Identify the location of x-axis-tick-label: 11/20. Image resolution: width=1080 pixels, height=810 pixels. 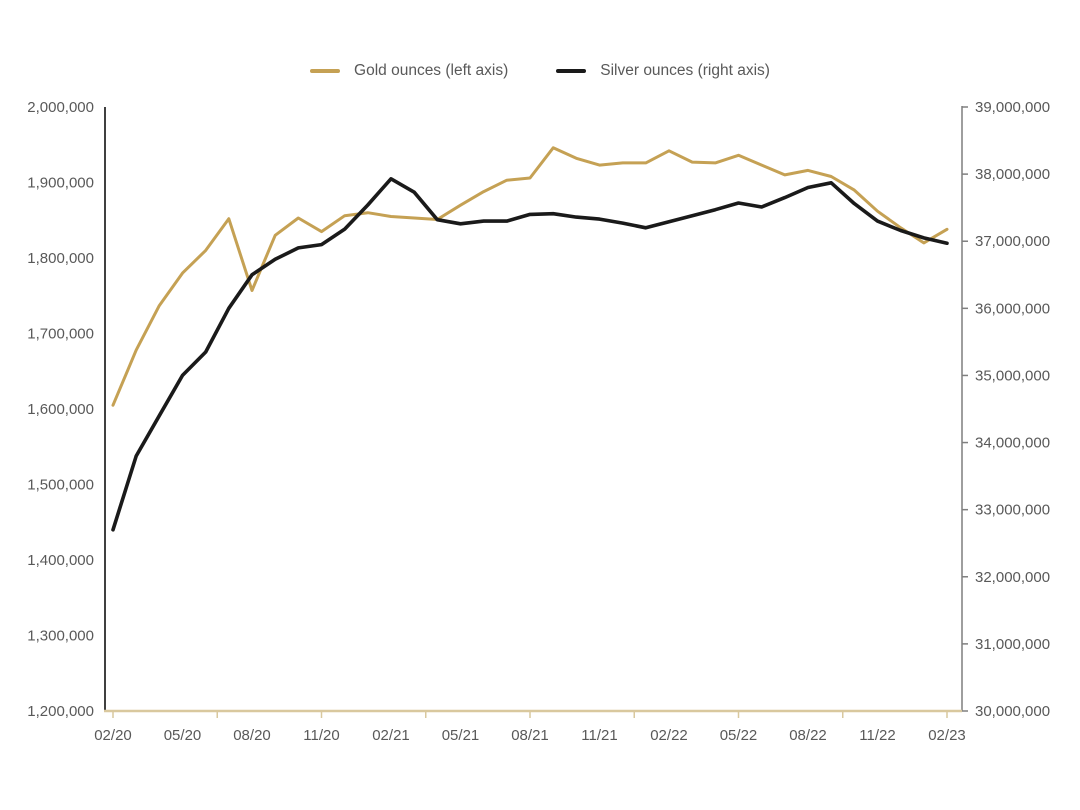
(321, 735).